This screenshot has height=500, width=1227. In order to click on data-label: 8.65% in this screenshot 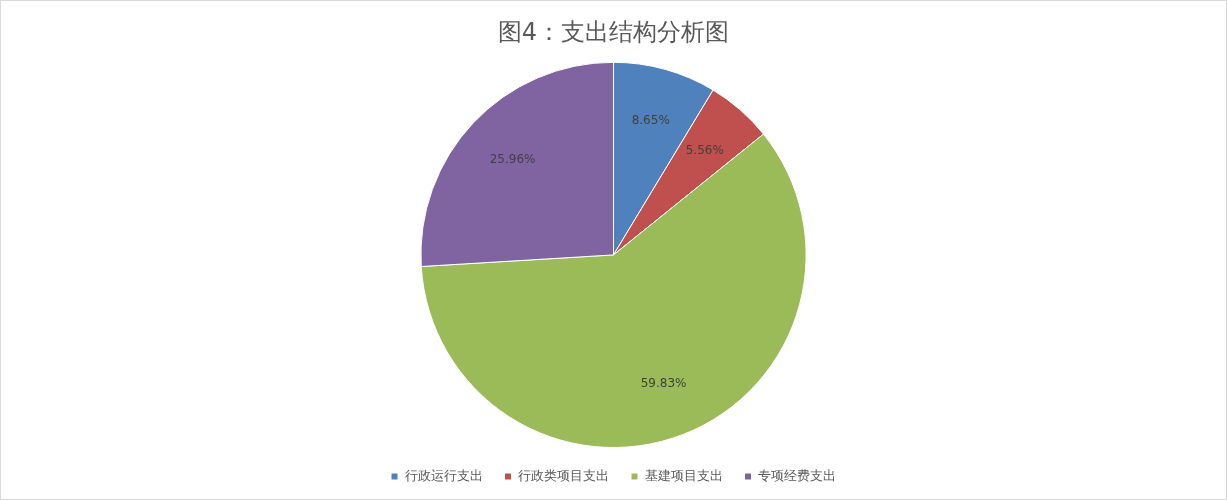, I will do `click(650, 120)`.